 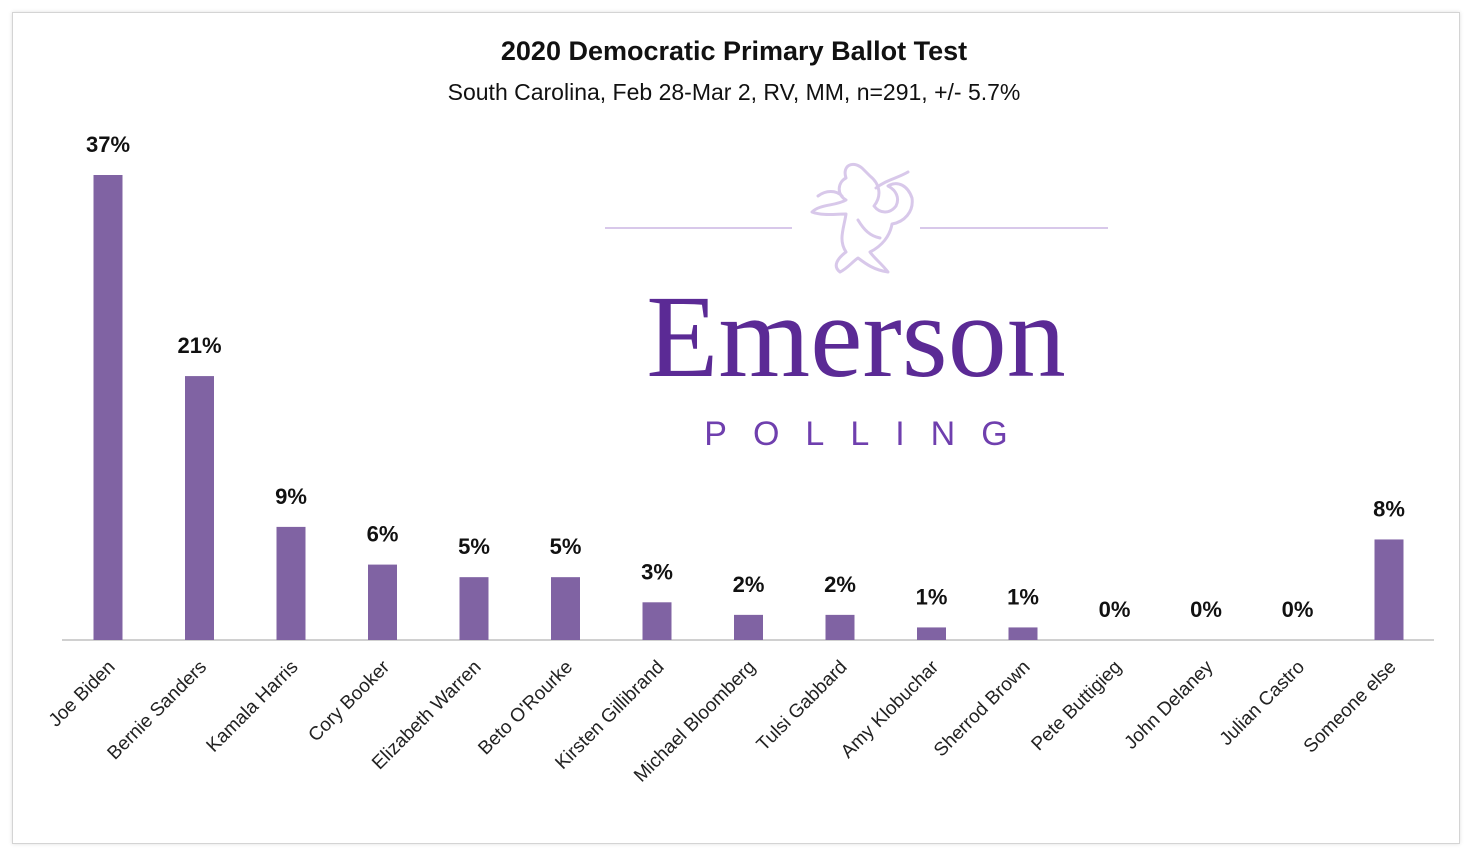 I want to click on category-label-amy-klobuchar: Amy Klobuchar, so click(x=890, y=709).